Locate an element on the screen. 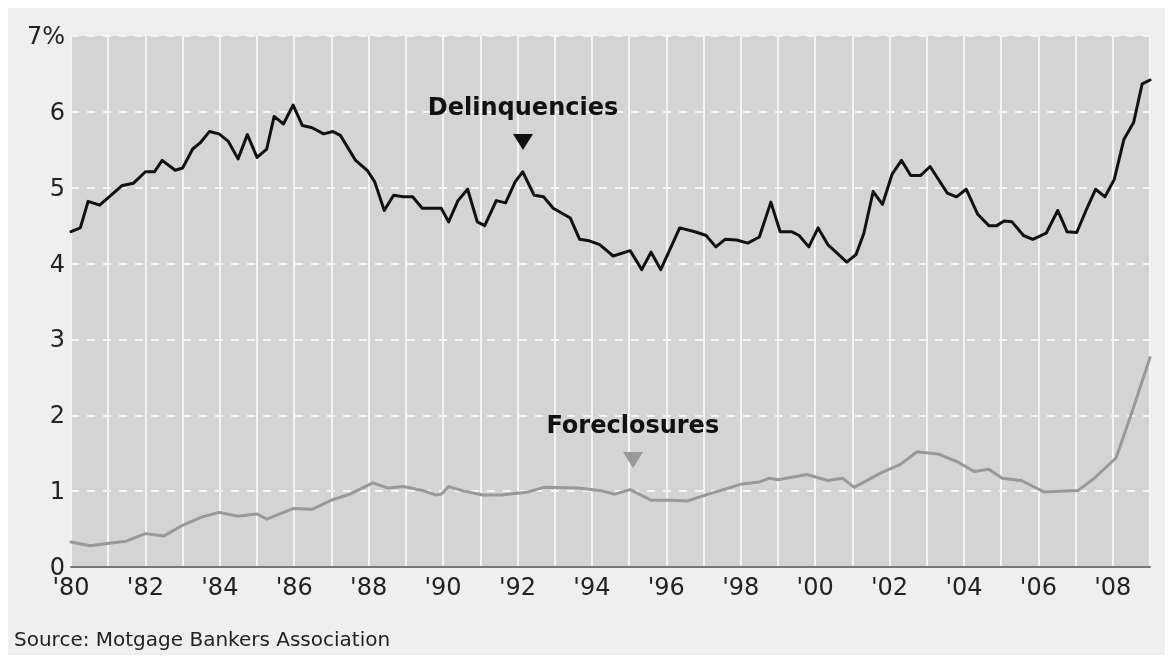  x-tick-label: '98 is located at coordinates (741, 587).